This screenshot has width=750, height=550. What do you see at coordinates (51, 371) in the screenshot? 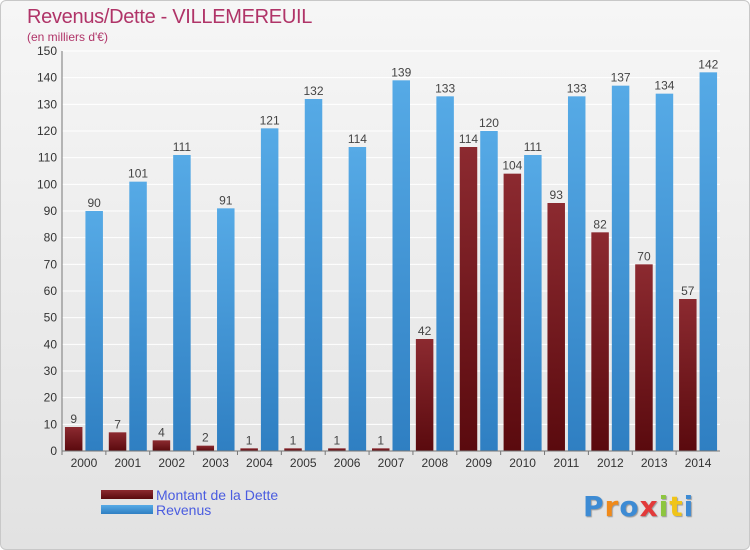
I see `y-tick-label: 30` at bounding box center [51, 371].